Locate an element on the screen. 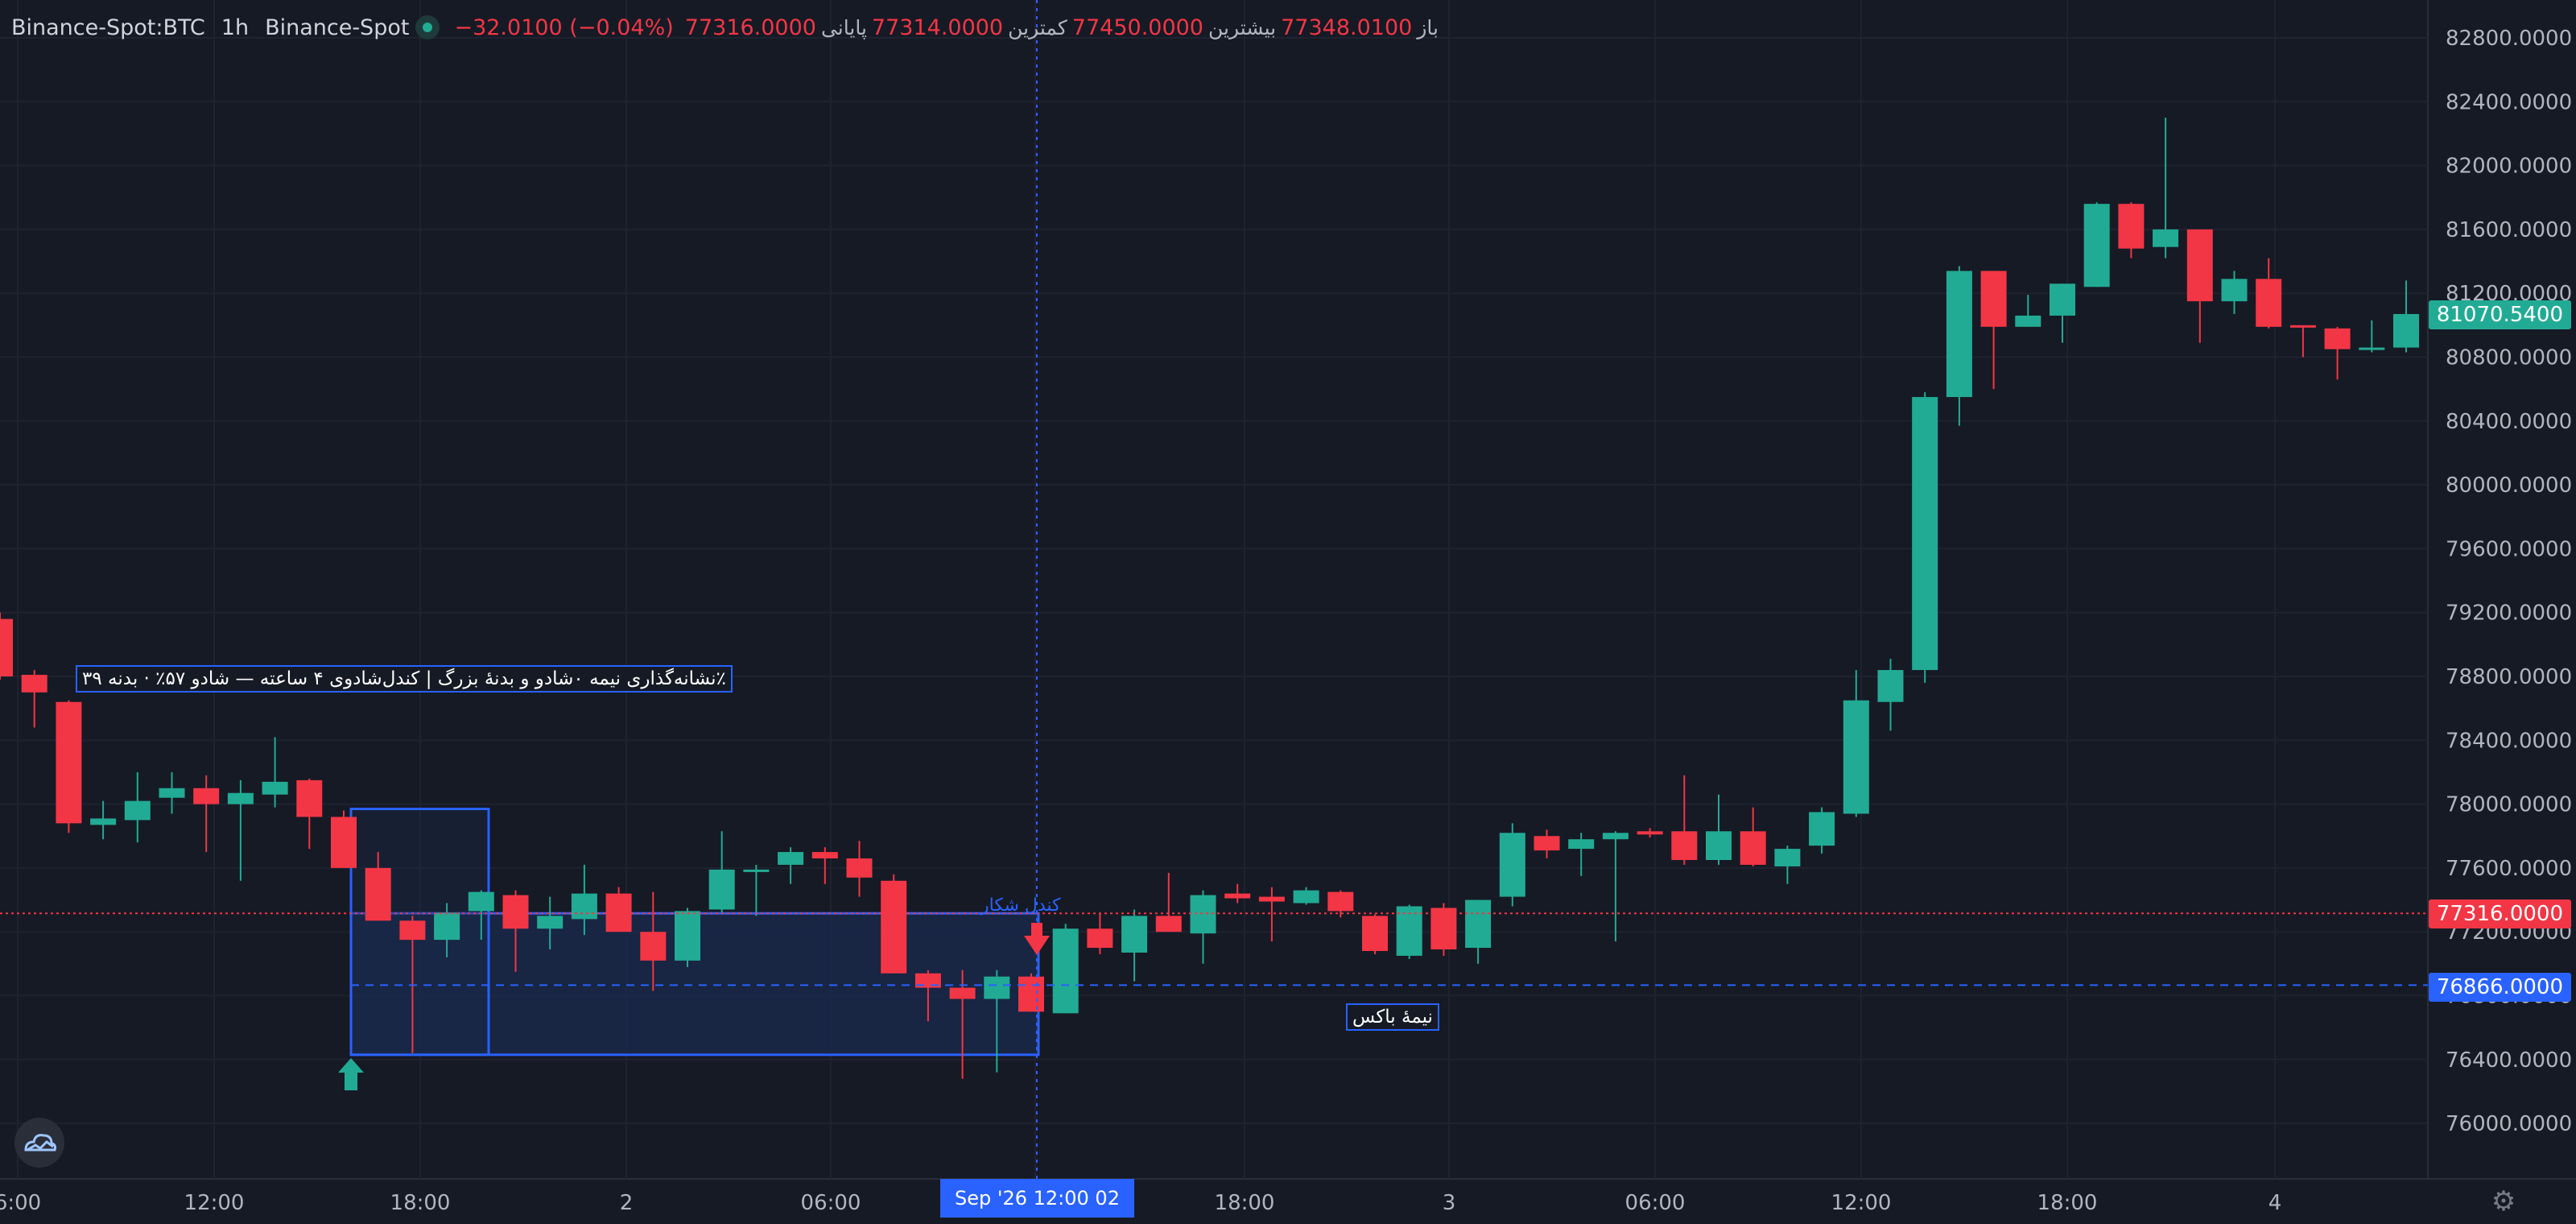 This screenshot has width=2576, height=1224. arrow-down-icon is located at coordinates (1037, 939).